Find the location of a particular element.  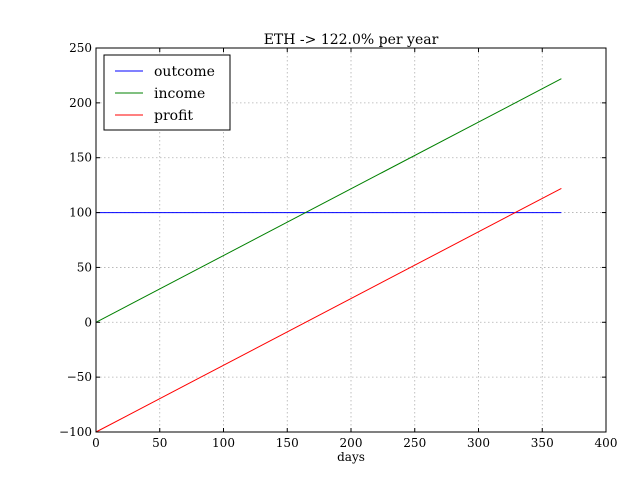

legend-label-outcome: outcome is located at coordinates (184, 72).